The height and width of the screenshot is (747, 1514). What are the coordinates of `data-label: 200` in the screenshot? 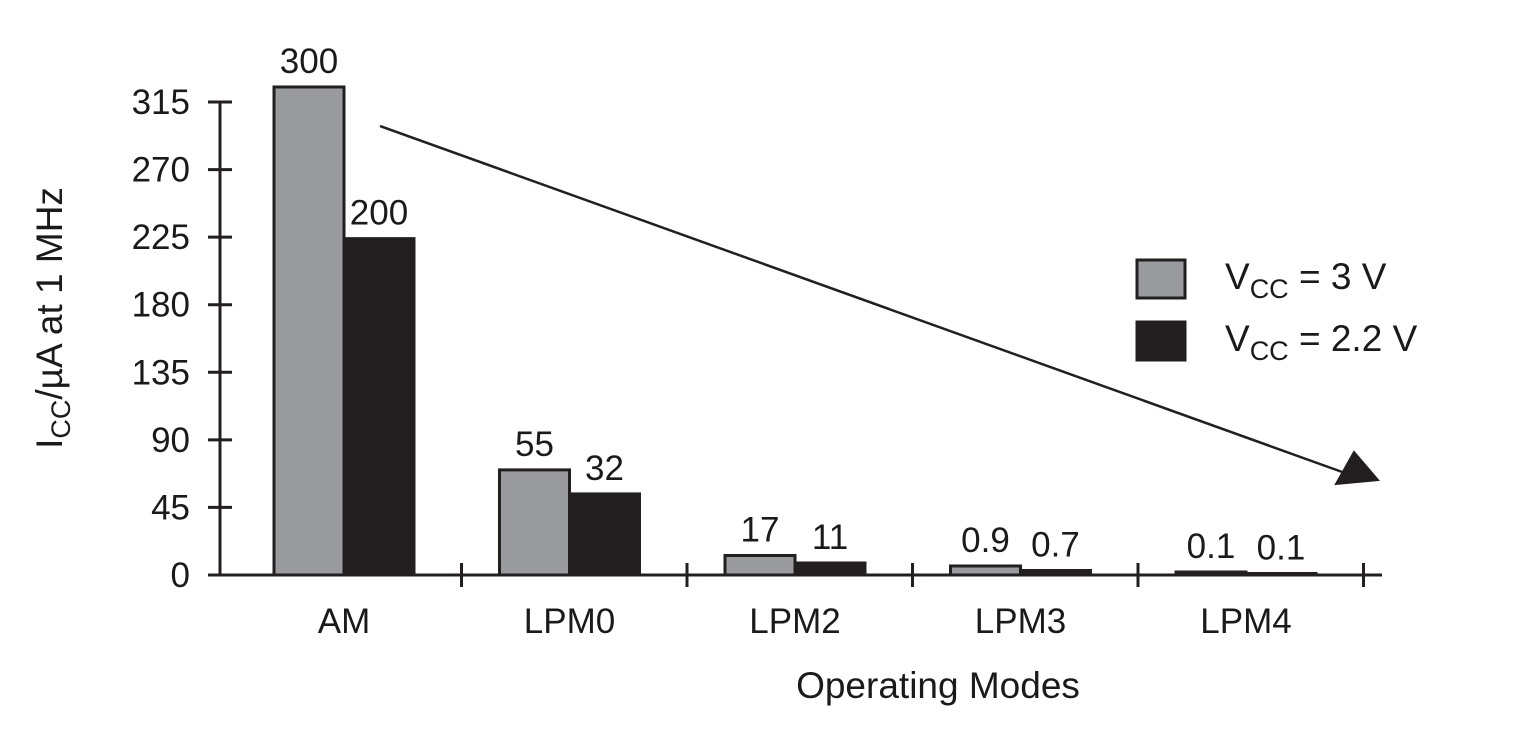 It's located at (379, 213).